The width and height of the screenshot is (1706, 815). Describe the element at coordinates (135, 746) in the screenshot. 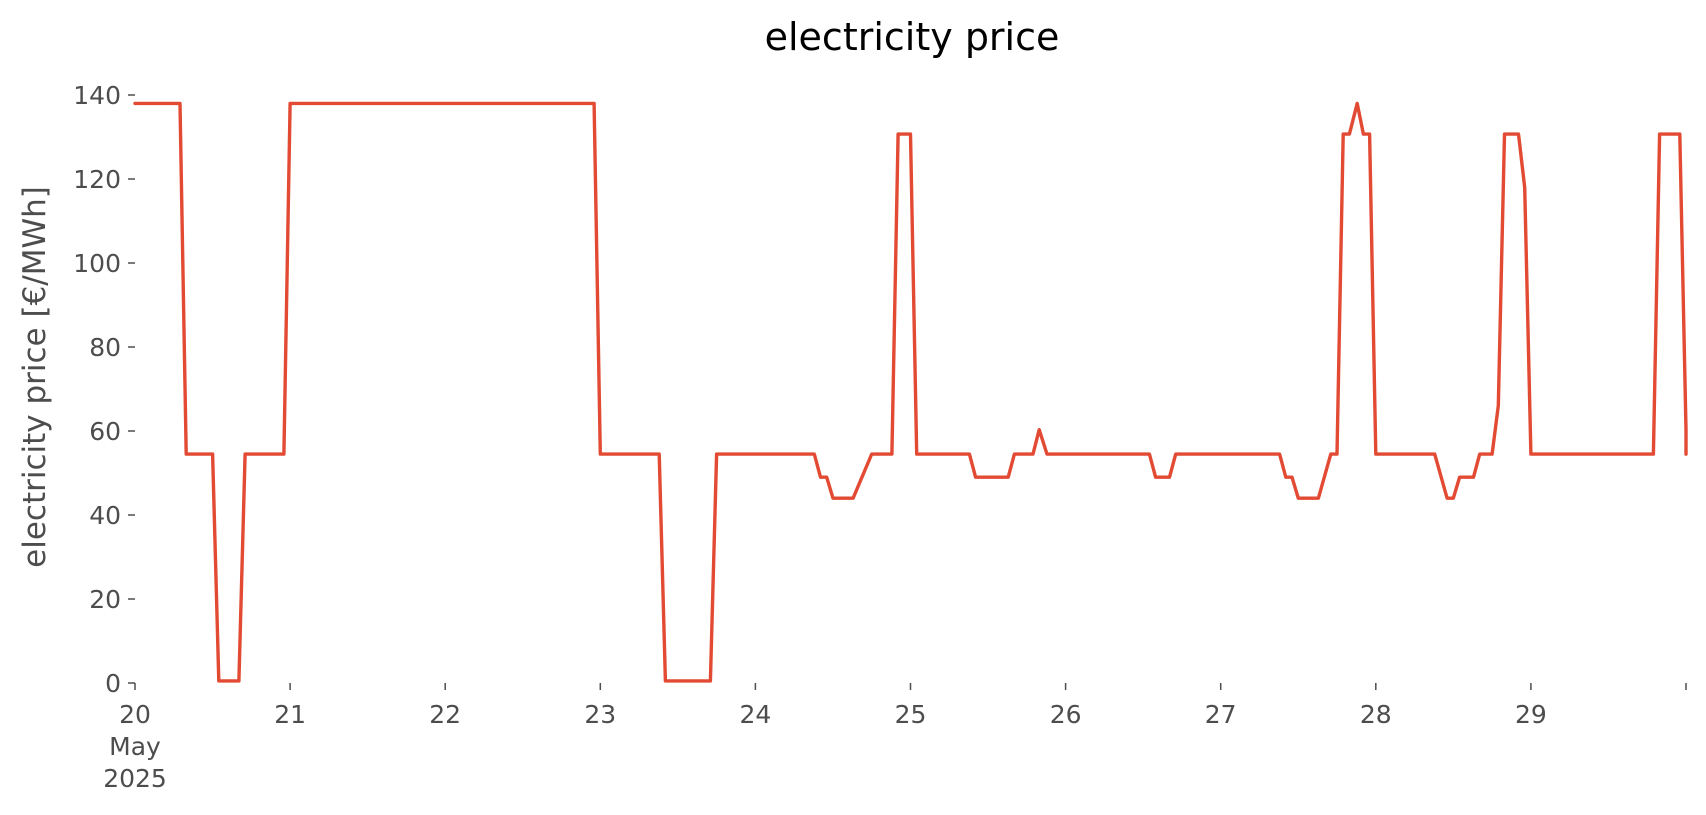

I see `x-tick-label: 20 May 2025` at that location.